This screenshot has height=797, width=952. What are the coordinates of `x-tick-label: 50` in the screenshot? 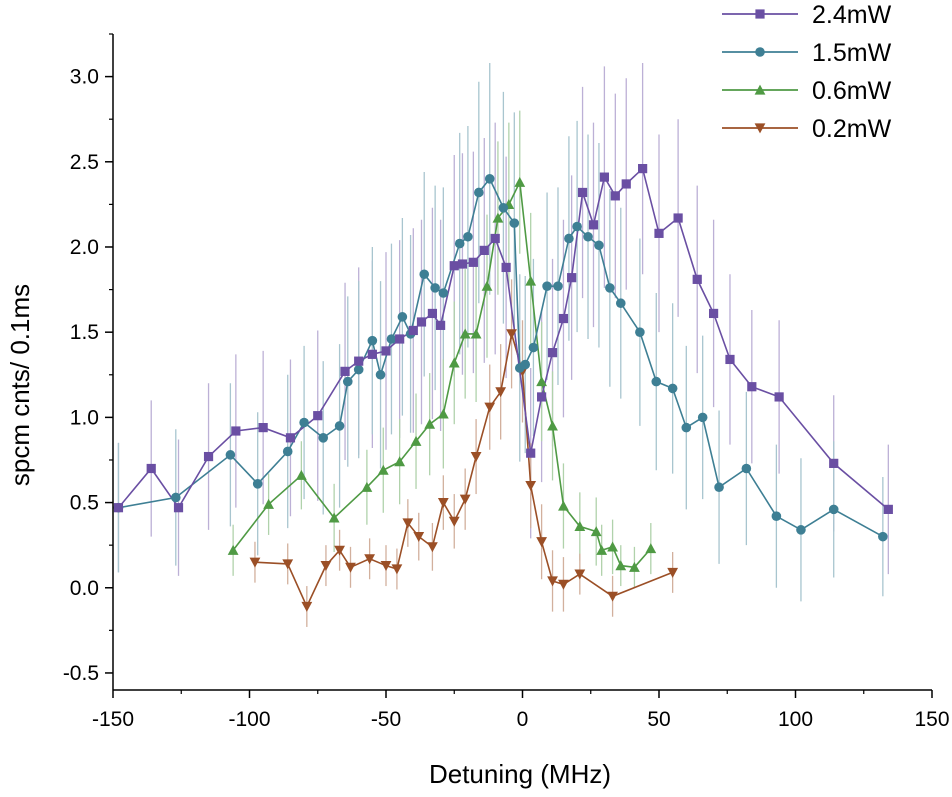 It's located at (658, 719).